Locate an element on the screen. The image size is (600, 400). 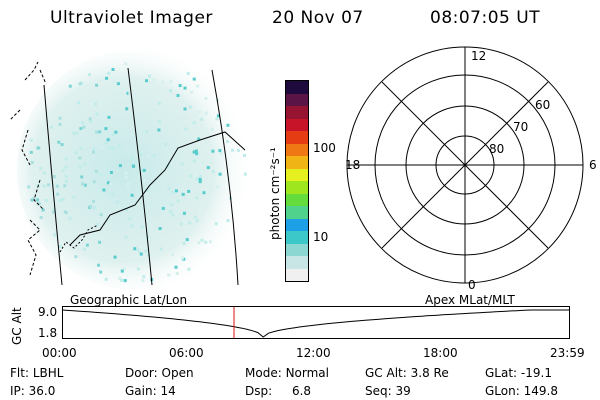
xtick-0600: 06:00 is located at coordinates (186, 353).